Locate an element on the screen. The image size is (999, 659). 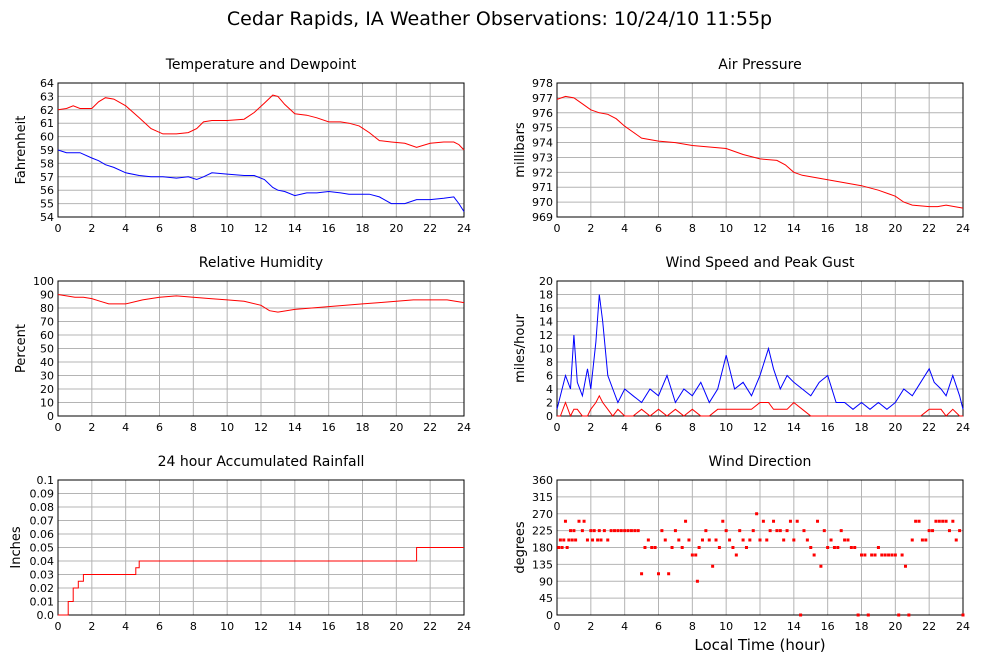
y-tick-label: 315 is located at coordinates (542, 497).